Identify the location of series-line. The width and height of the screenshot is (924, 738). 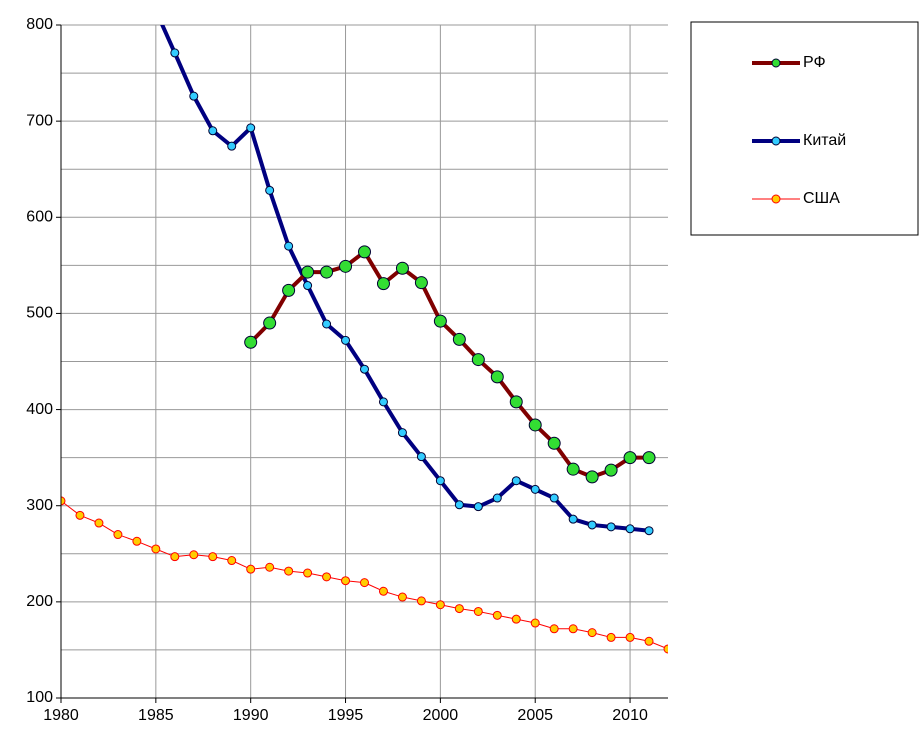
(449, 364).